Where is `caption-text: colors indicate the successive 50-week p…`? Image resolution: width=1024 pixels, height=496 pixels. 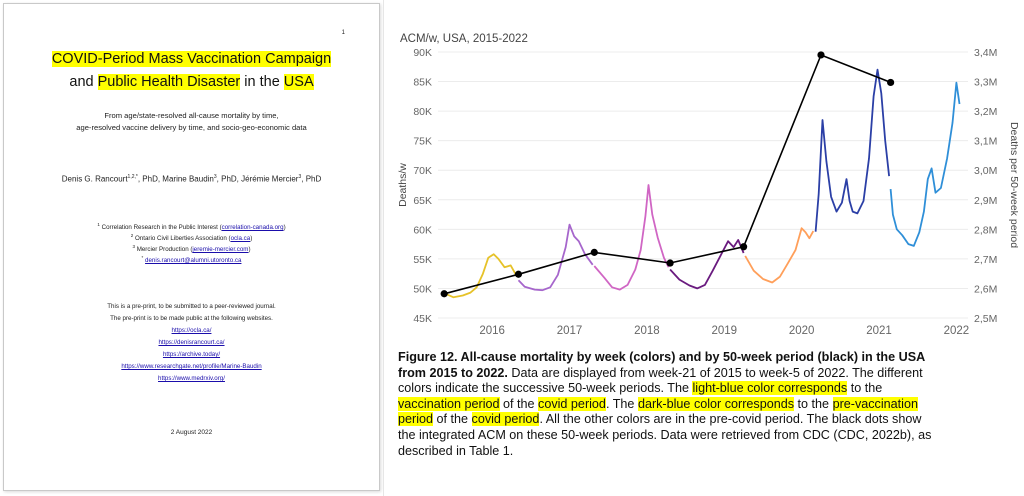 caption-text: colors indicate the successive 50-week p… is located at coordinates (545, 388).